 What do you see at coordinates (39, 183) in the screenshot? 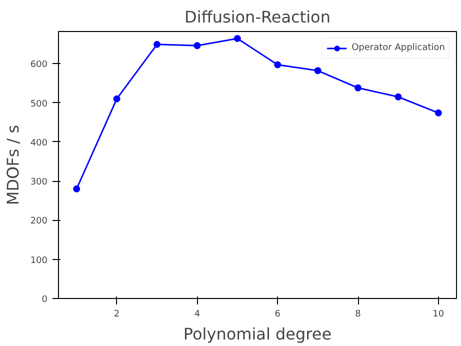
I see `y-tick-label: 300` at bounding box center [39, 183].